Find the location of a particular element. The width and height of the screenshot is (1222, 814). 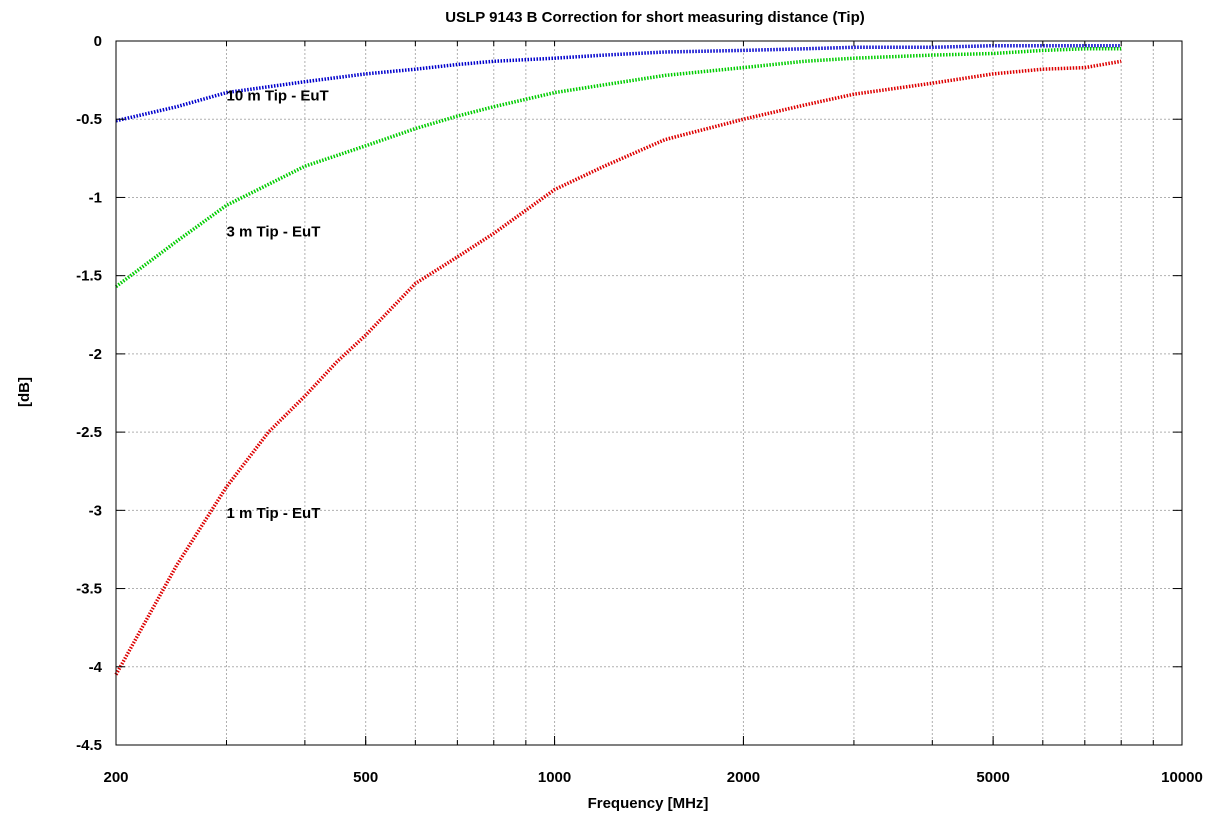

series-label-1: 10 m Tip - EuT is located at coordinates (277, 95).